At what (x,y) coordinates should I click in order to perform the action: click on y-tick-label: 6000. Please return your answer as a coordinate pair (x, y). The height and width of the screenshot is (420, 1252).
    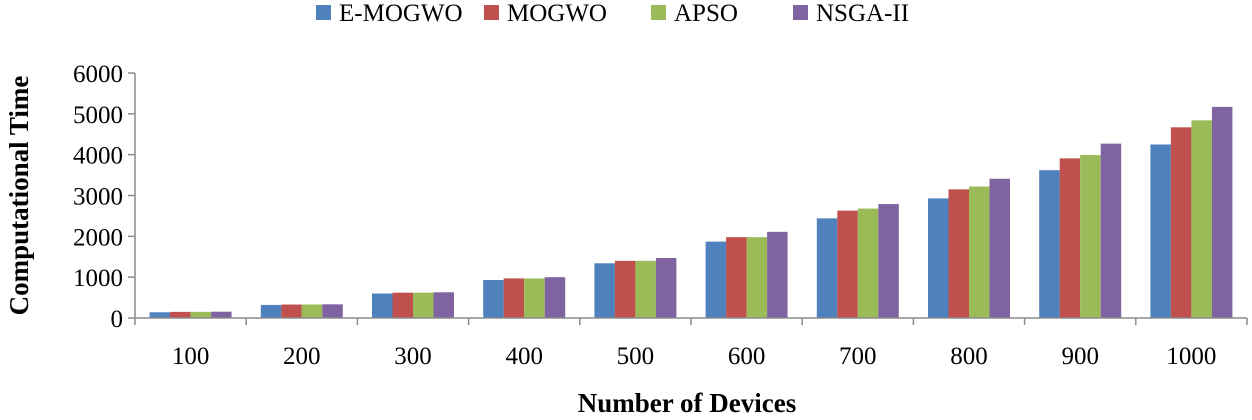
    Looking at the image, I should click on (98, 74).